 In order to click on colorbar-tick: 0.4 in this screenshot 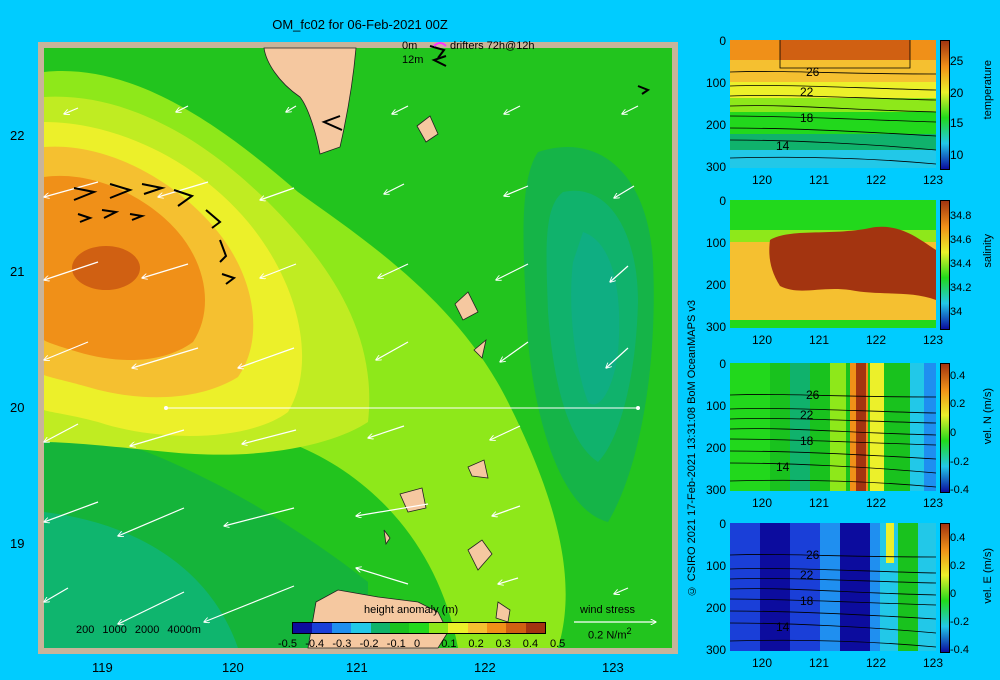, I will do `click(530, 644)`.